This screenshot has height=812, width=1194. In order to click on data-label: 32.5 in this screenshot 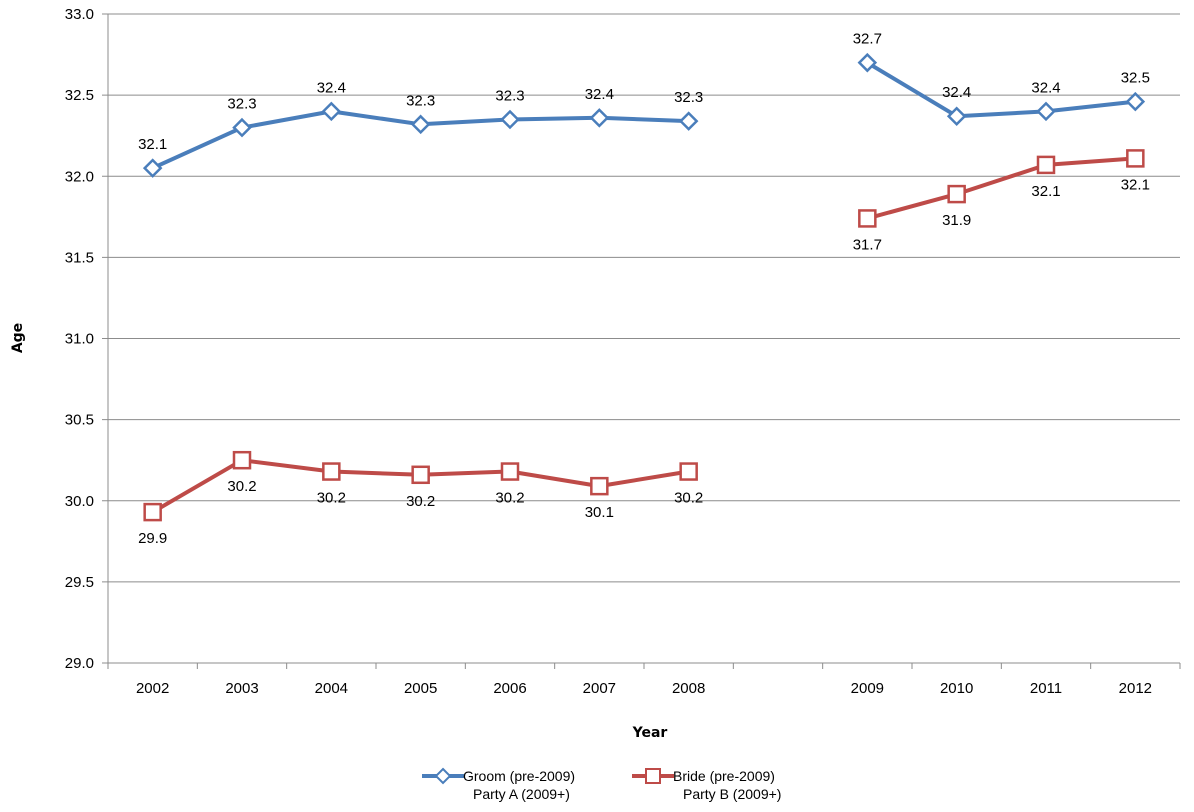, I will do `click(1135, 78)`.